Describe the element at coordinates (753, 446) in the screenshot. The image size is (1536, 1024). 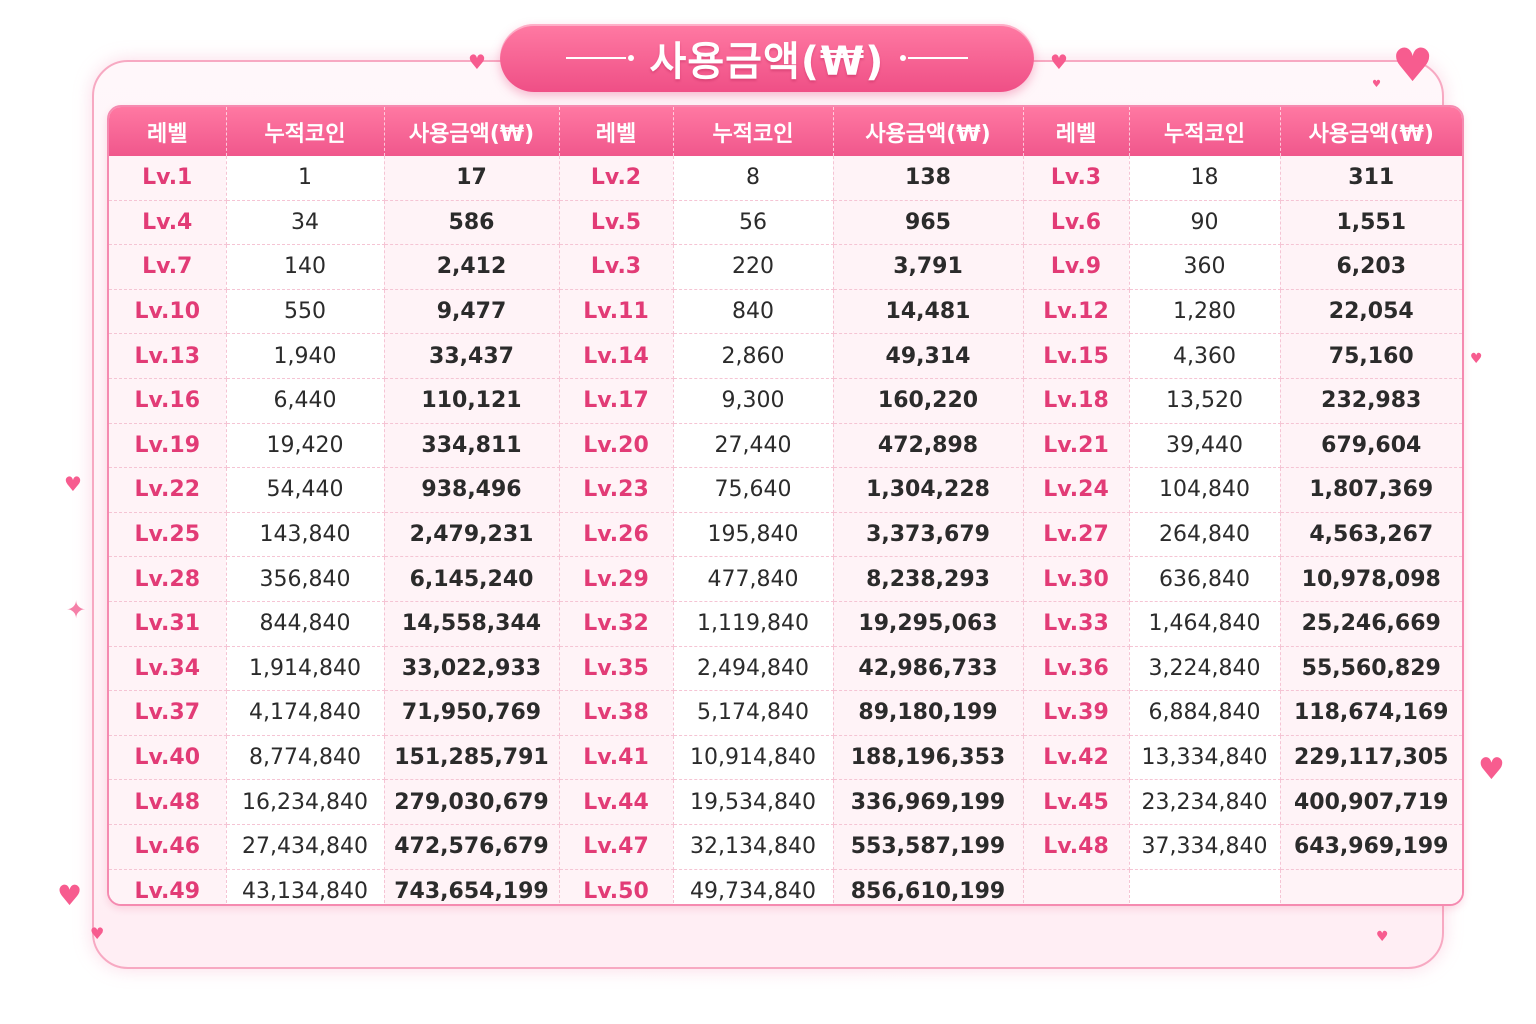
I see `coin-cell: 27,440` at that location.